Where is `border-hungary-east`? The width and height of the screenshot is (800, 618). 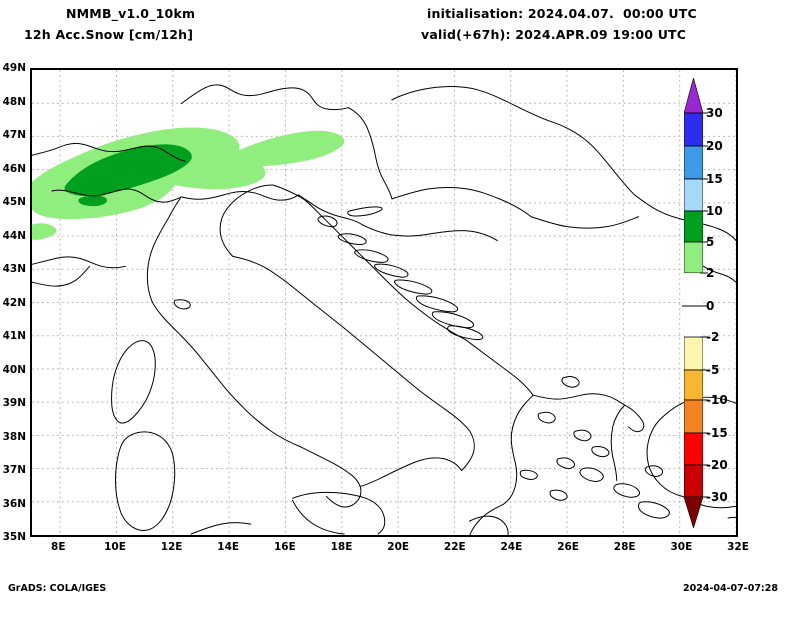
border-hungary-east is located at coordinates (461, 202).